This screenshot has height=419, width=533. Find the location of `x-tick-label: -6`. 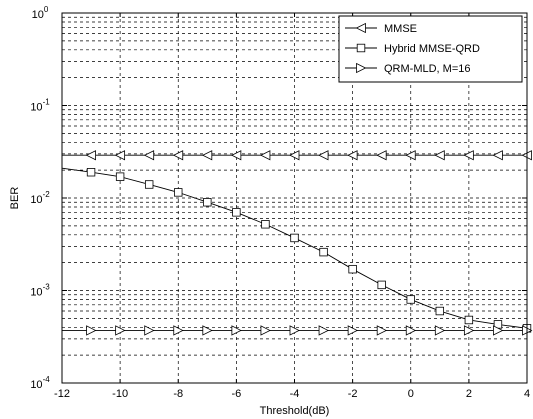

x-tick-label: -6 is located at coordinates (236, 394).